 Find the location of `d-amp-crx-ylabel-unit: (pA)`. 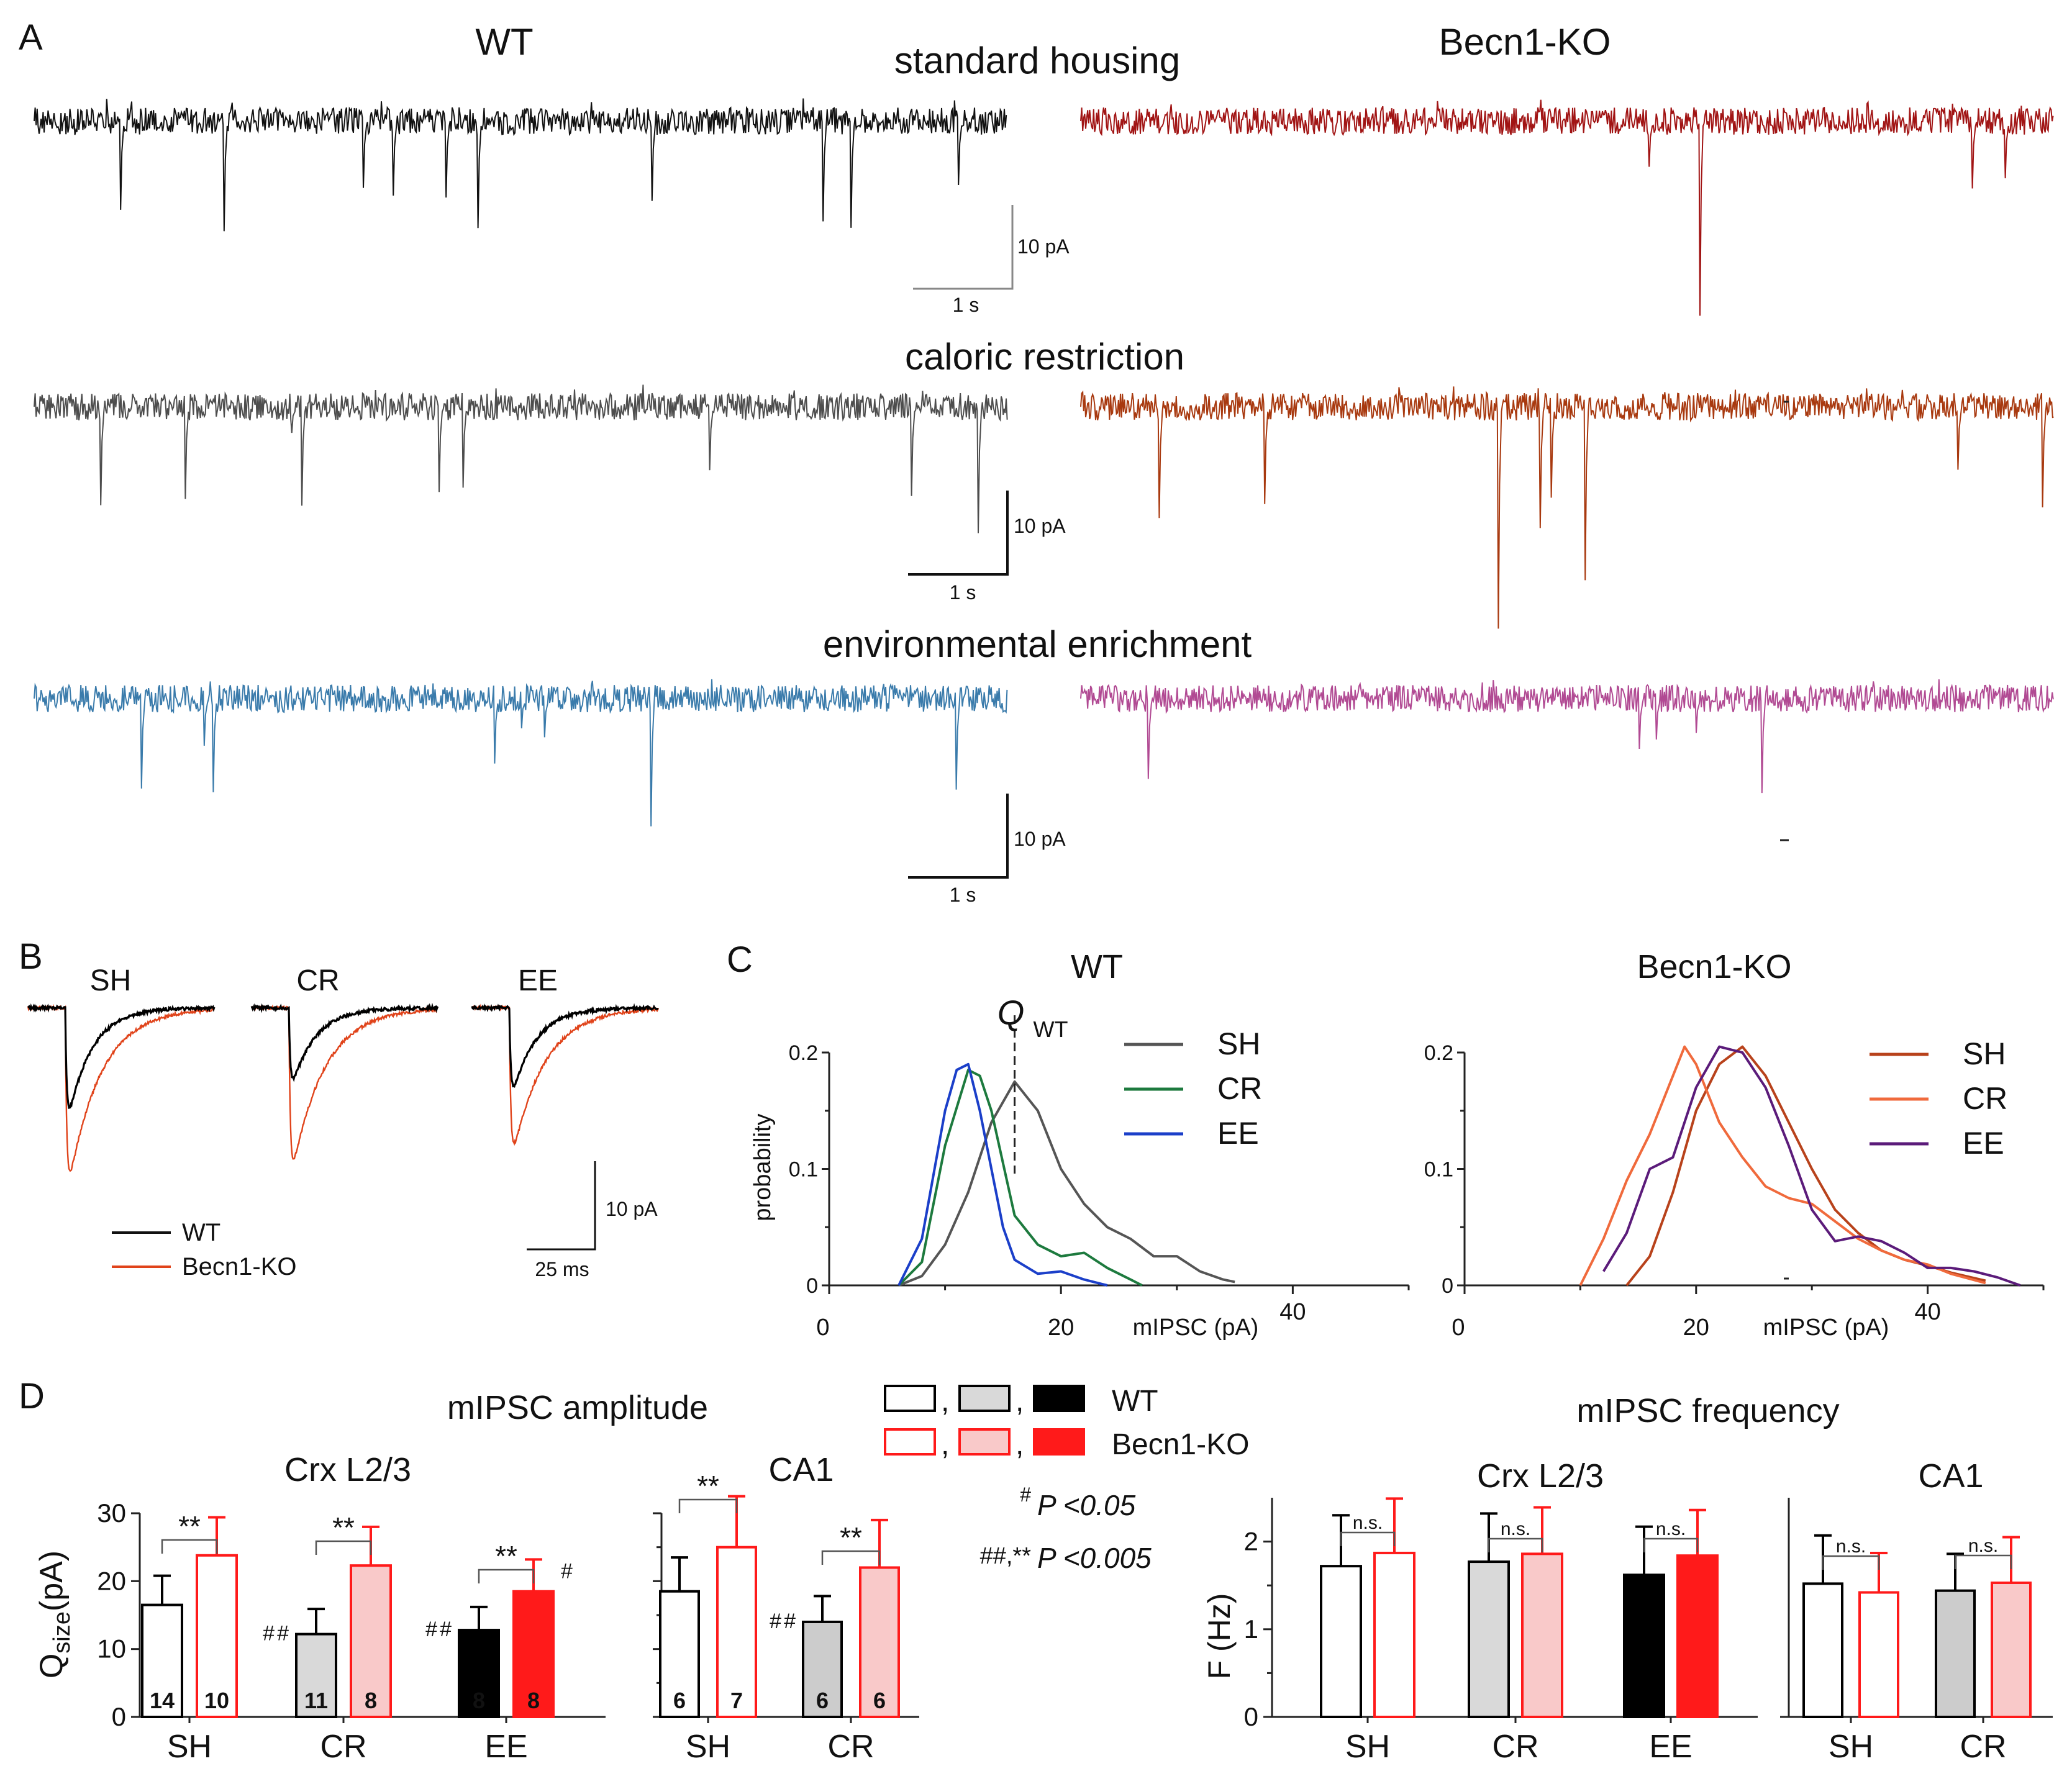

d-amp-crx-ylabel-unit: (pA) is located at coordinates (52, 1581).